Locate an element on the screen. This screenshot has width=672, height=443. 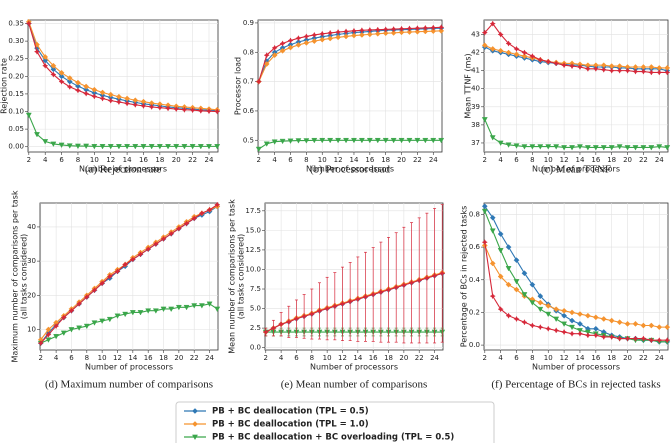
y-tick-label: 0.5 is located at coordinates (248, 140).